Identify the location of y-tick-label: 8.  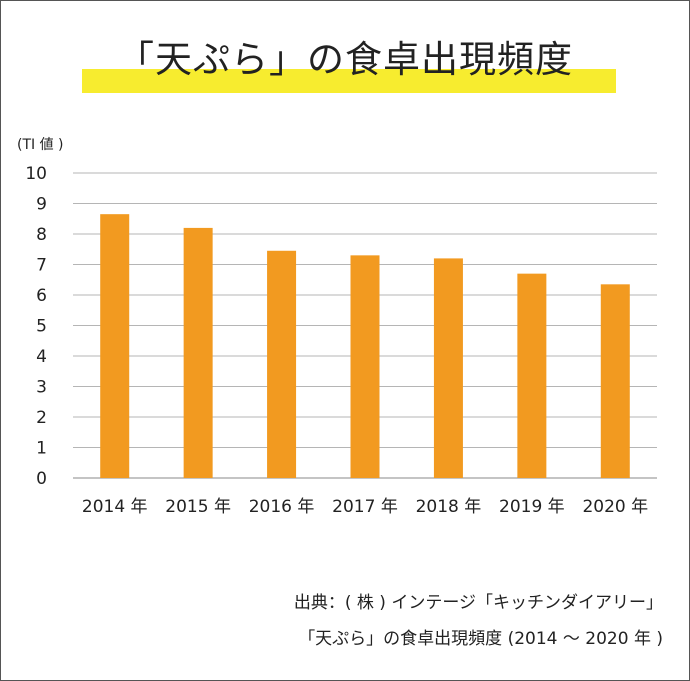
(41, 235).